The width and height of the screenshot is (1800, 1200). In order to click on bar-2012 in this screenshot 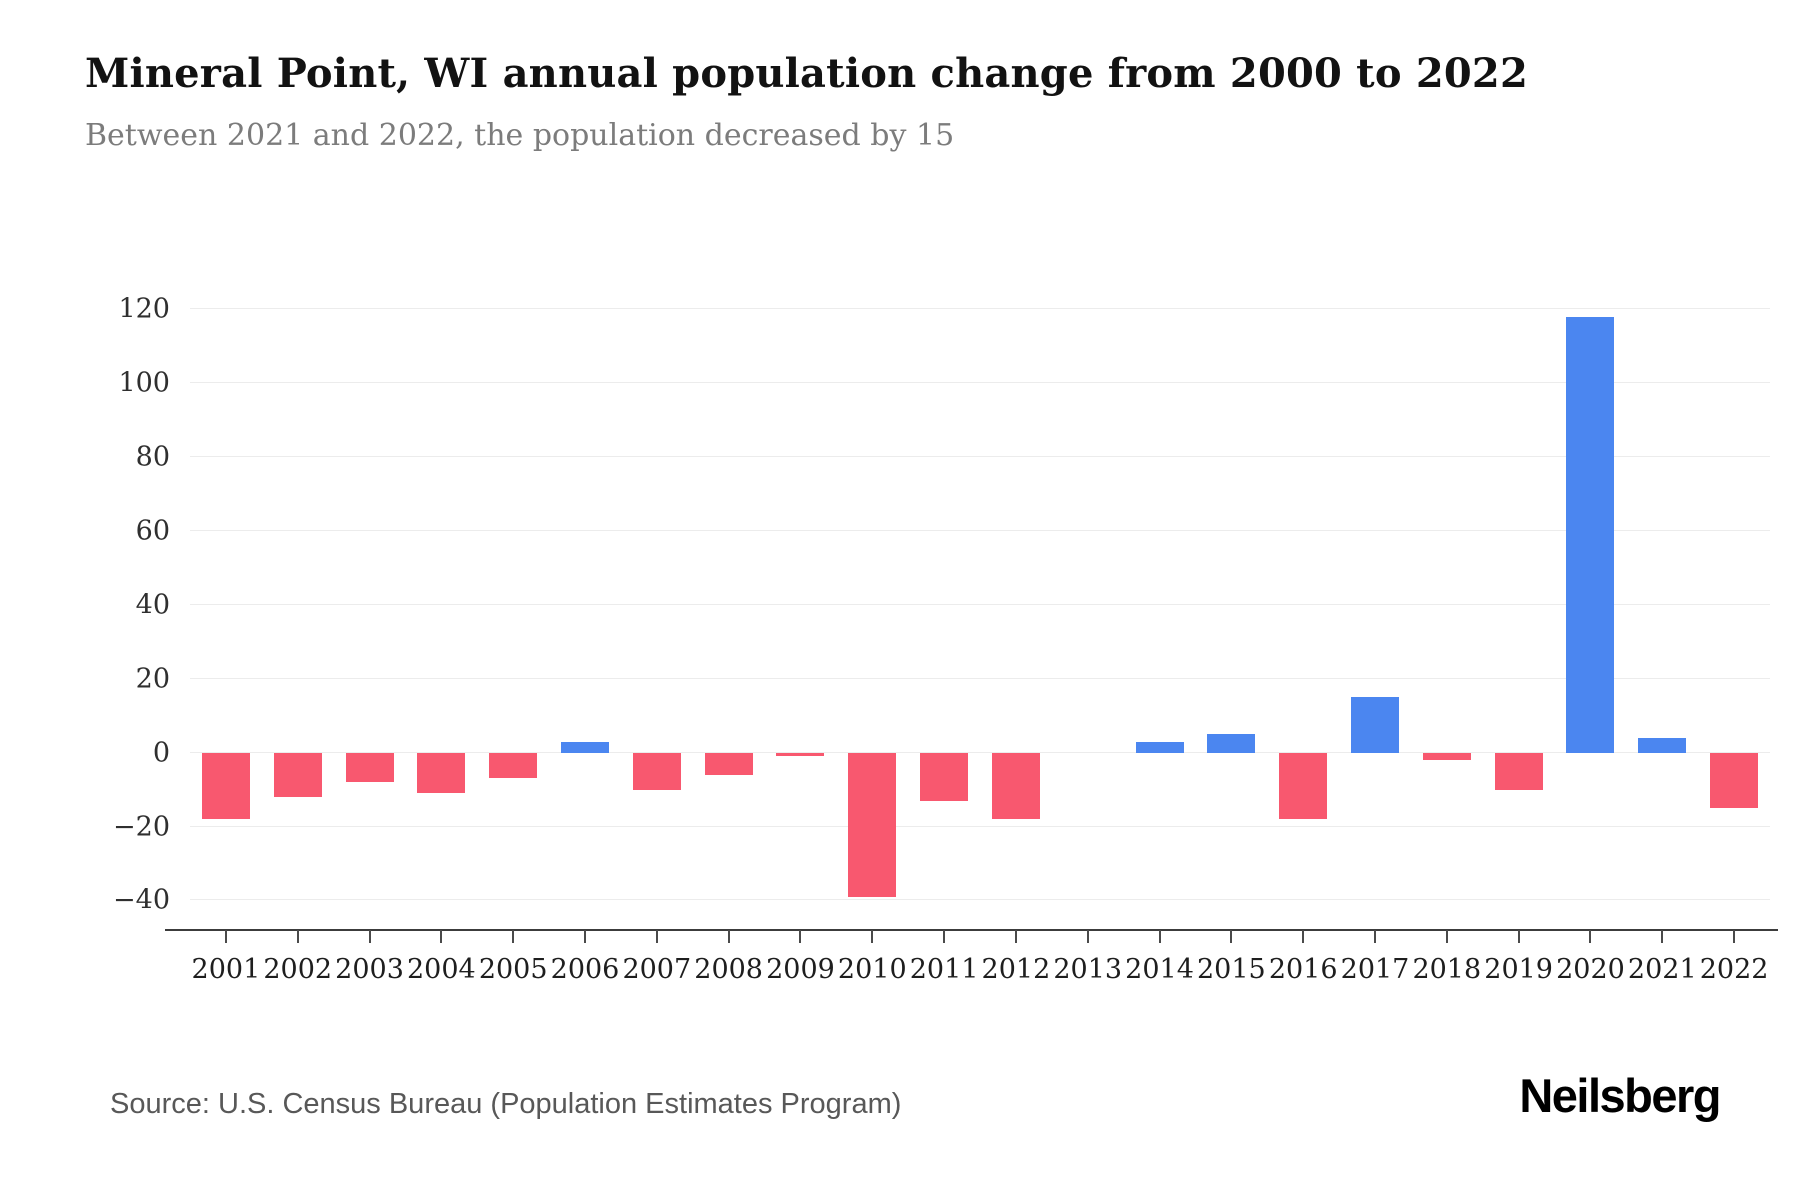, I will do `click(1015, 786)`.